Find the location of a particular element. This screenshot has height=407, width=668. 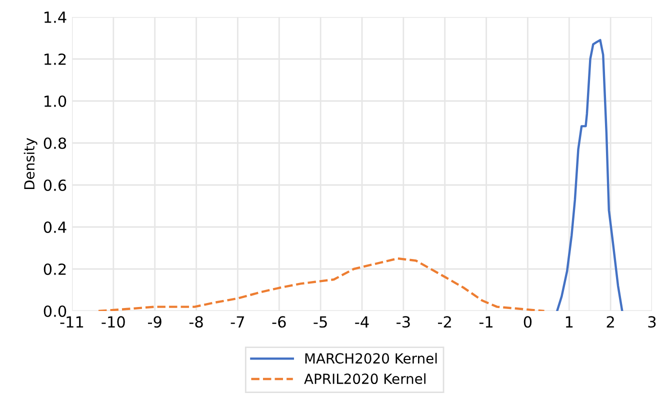

x-tick-label: -4 is located at coordinates (362, 322).